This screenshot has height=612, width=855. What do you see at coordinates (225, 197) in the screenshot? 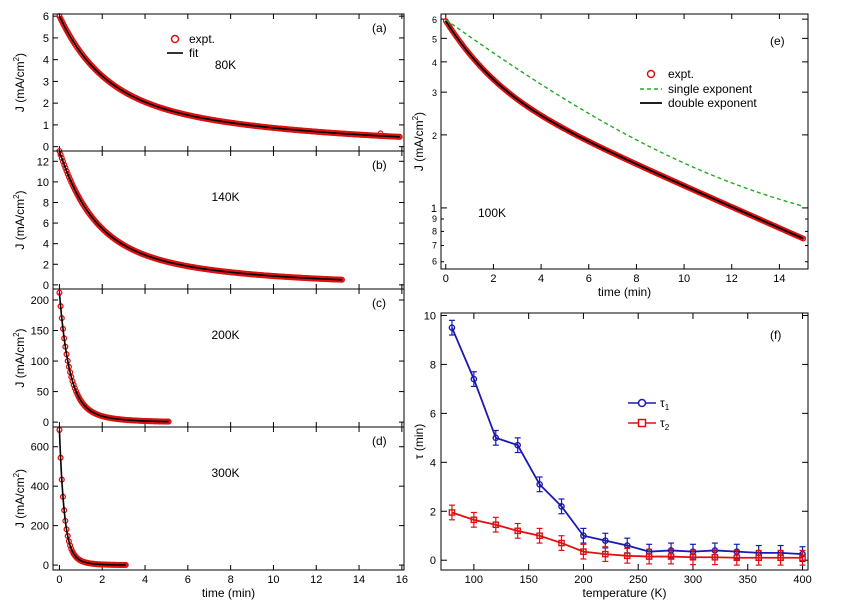
I see `temperature-annotation-b: 140K` at bounding box center [225, 197].